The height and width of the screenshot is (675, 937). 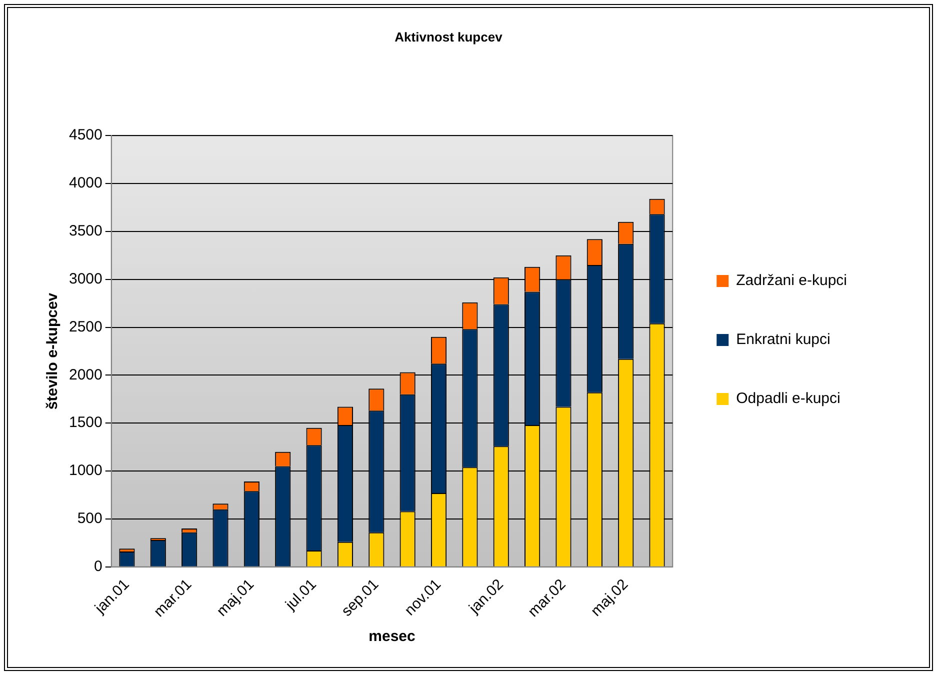 I want to click on y-tick-label: 3000, so click(x=85, y=279).